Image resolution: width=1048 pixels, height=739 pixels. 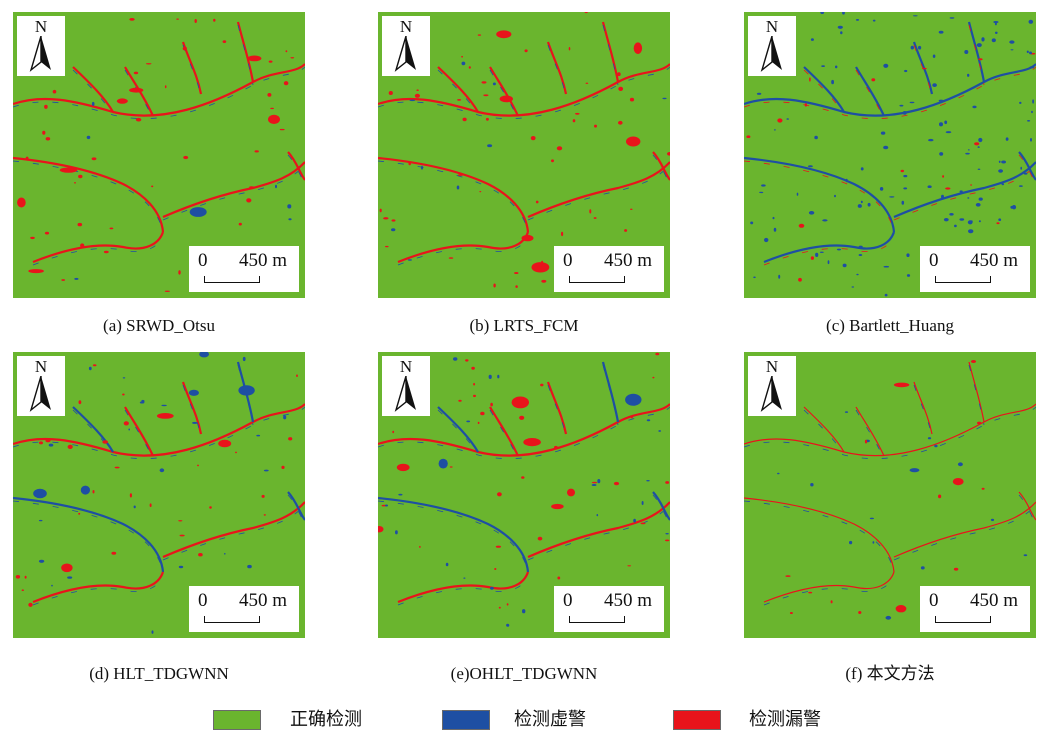 I want to click on scale-line, so click(x=597, y=279).